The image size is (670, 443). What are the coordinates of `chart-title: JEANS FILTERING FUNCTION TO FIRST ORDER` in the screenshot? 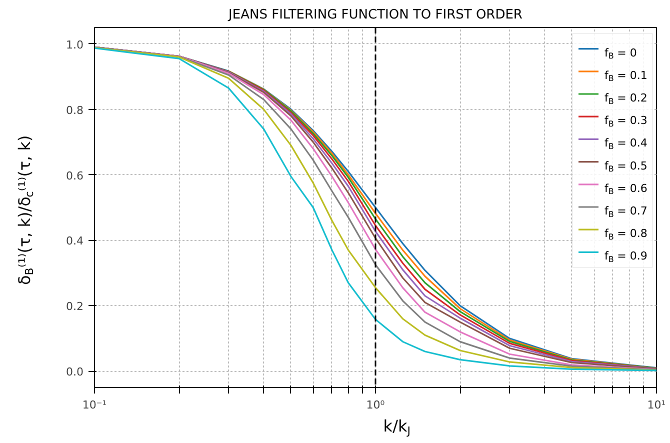 It's located at (375, 15).